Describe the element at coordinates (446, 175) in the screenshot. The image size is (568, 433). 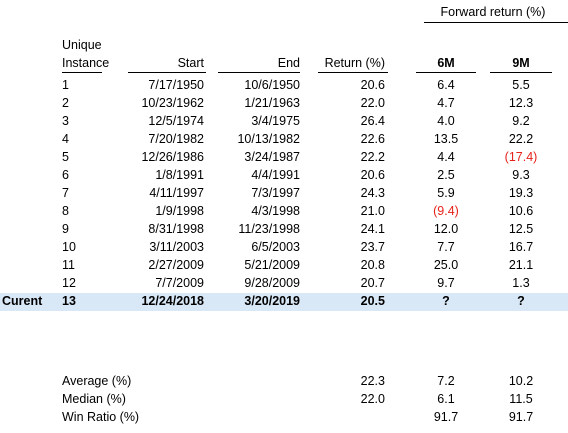
I see `forward-6m-cell: 2.5` at that location.